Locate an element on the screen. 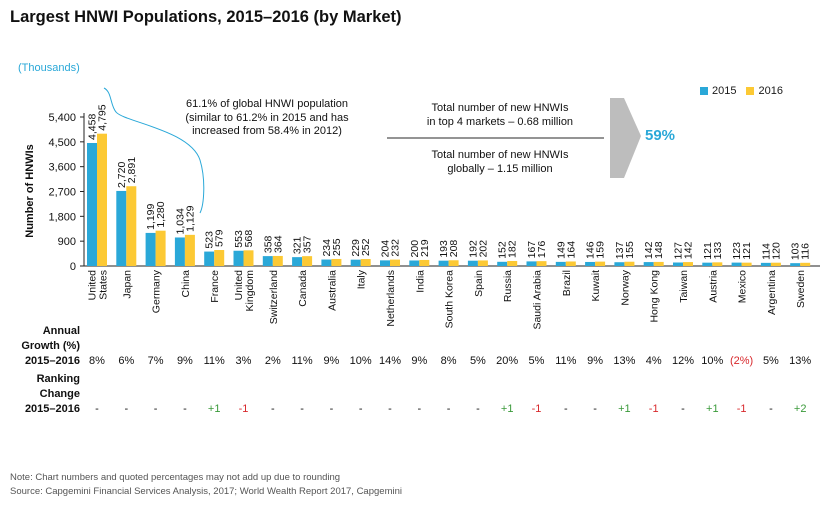 The width and height of the screenshot is (828, 506). data-label-2016: 182 is located at coordinates (513, 249).